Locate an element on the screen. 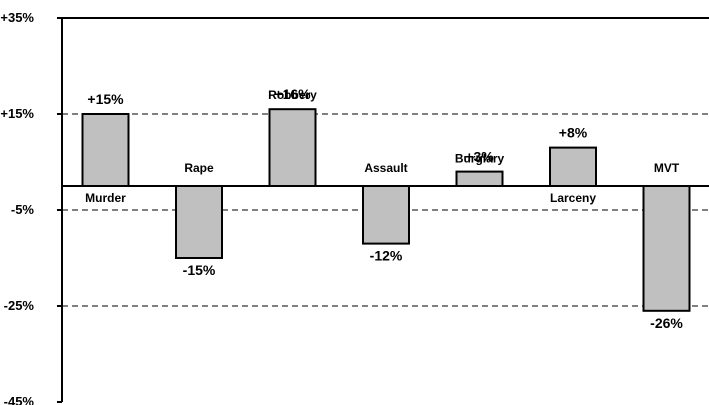 The width and height of the screenshot is (709, 405). category-label: Larceny is located at coordinates (573, 198).